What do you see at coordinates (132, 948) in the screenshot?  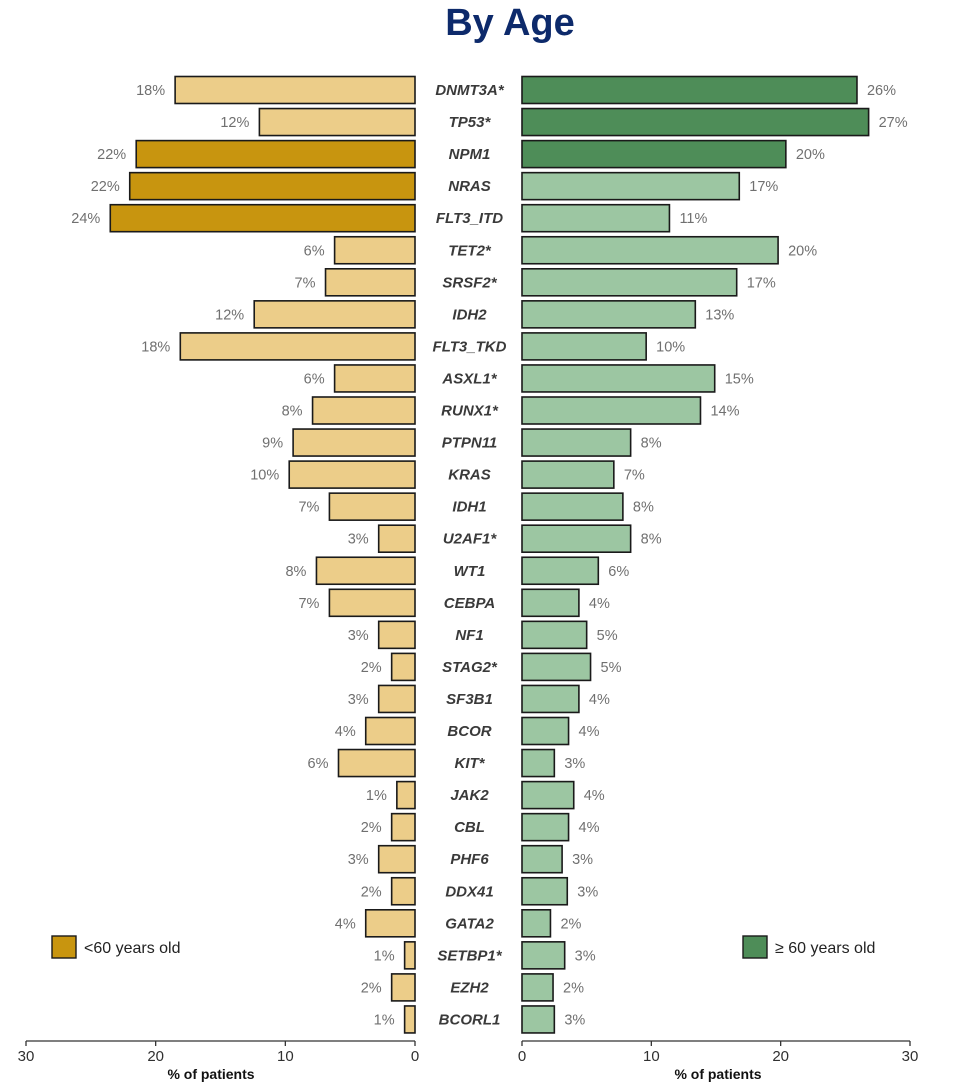 I see `legend-label-under-60: <60 years old` at bounding box center [132, 948].